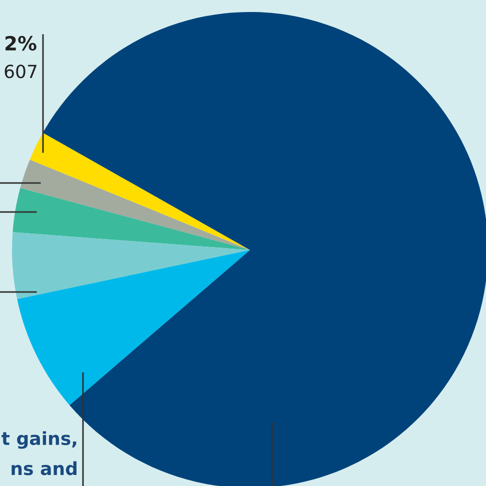 This screenshot has height=486, width=486. I want to click on text: 607, so click(20, 71).